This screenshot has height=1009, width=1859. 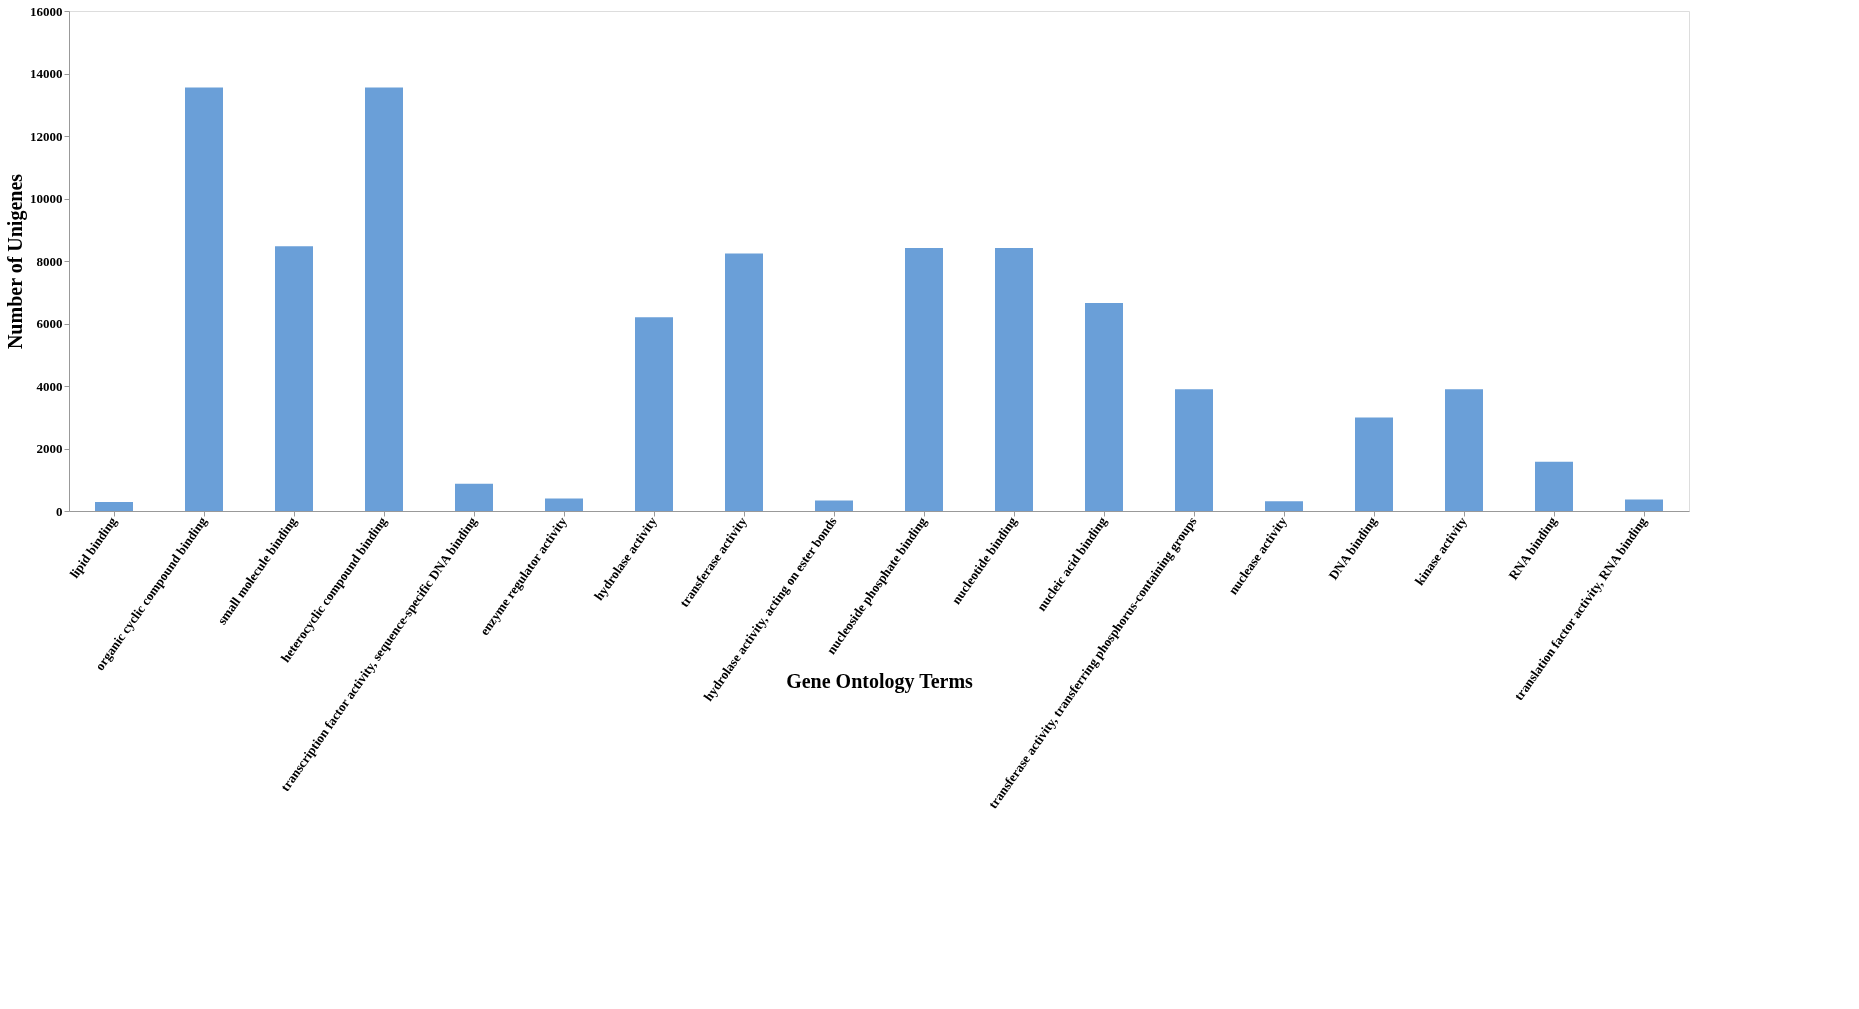 I want to click on y-tick-label: 14000, so click(x=46, y=73).